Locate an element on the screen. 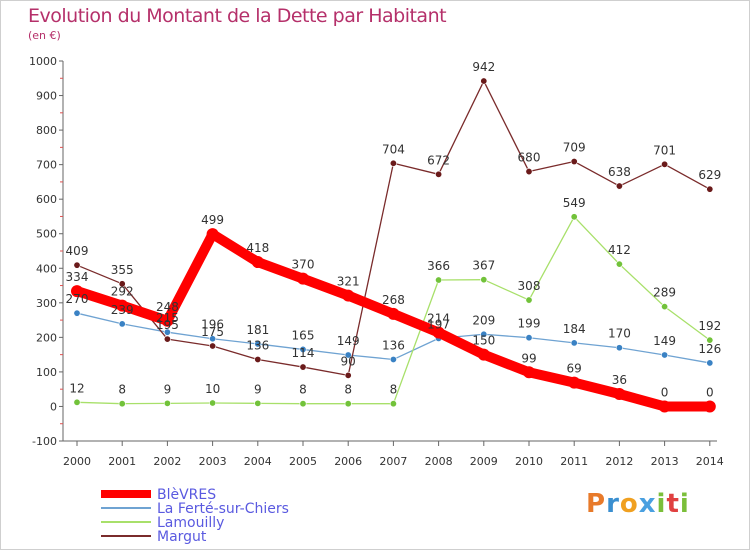  data-label: 114 is located at coordinates (303, 353).